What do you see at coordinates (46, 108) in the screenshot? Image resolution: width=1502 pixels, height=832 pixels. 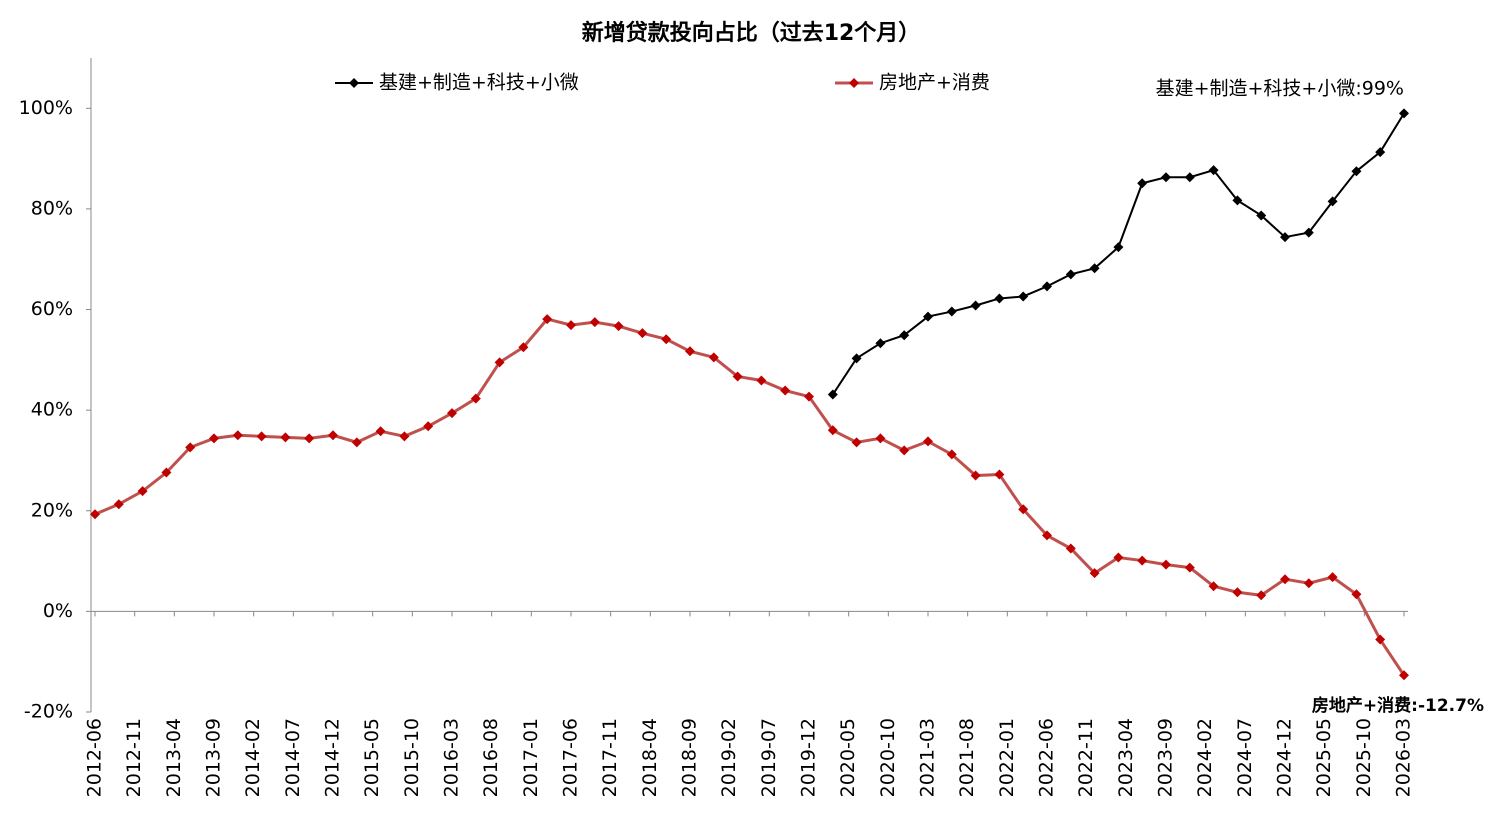 I see `y-tick-label: 100%` at bounding box center [46, 108].